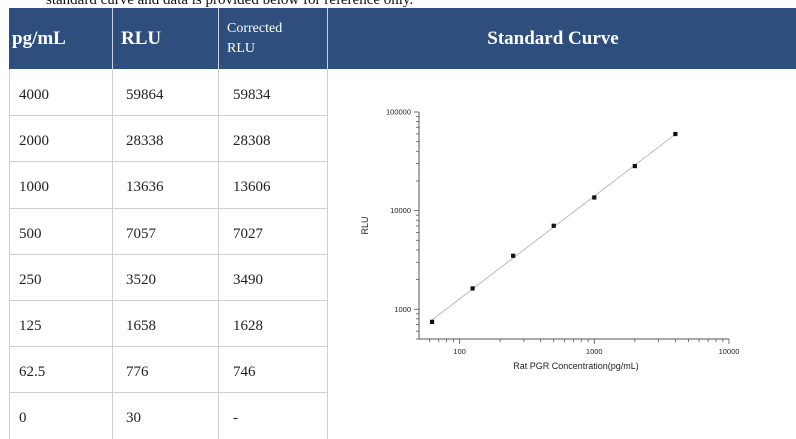  What do you see at coordinates (168, 231) in the screenshot?
I see `table-row: 500 7057 7027` at bounding box center [168, 231].